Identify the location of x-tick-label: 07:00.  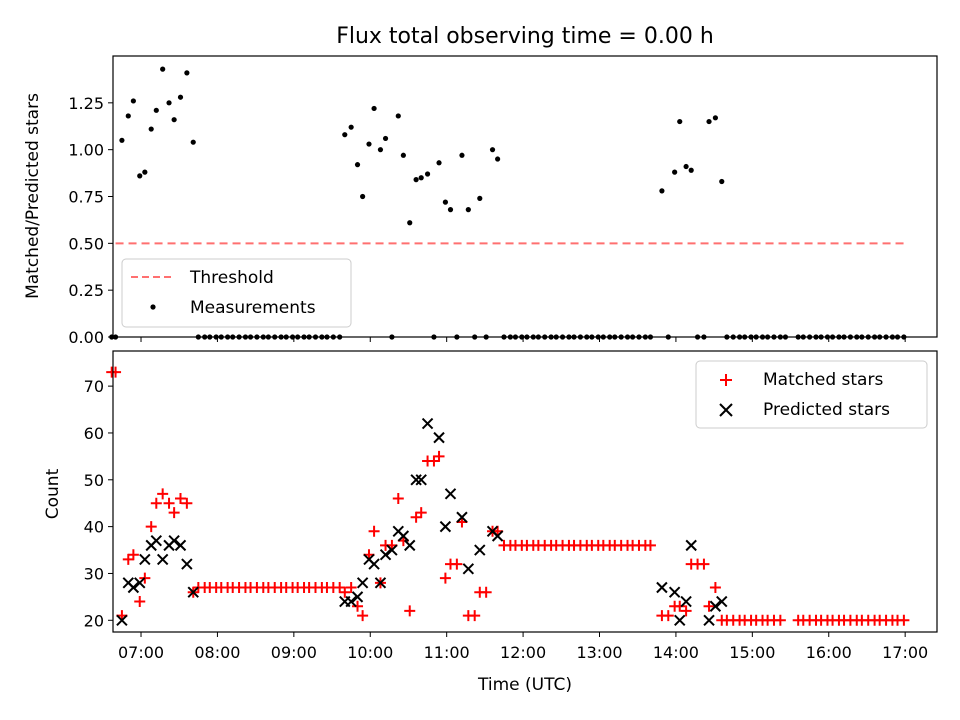
(141, 652).